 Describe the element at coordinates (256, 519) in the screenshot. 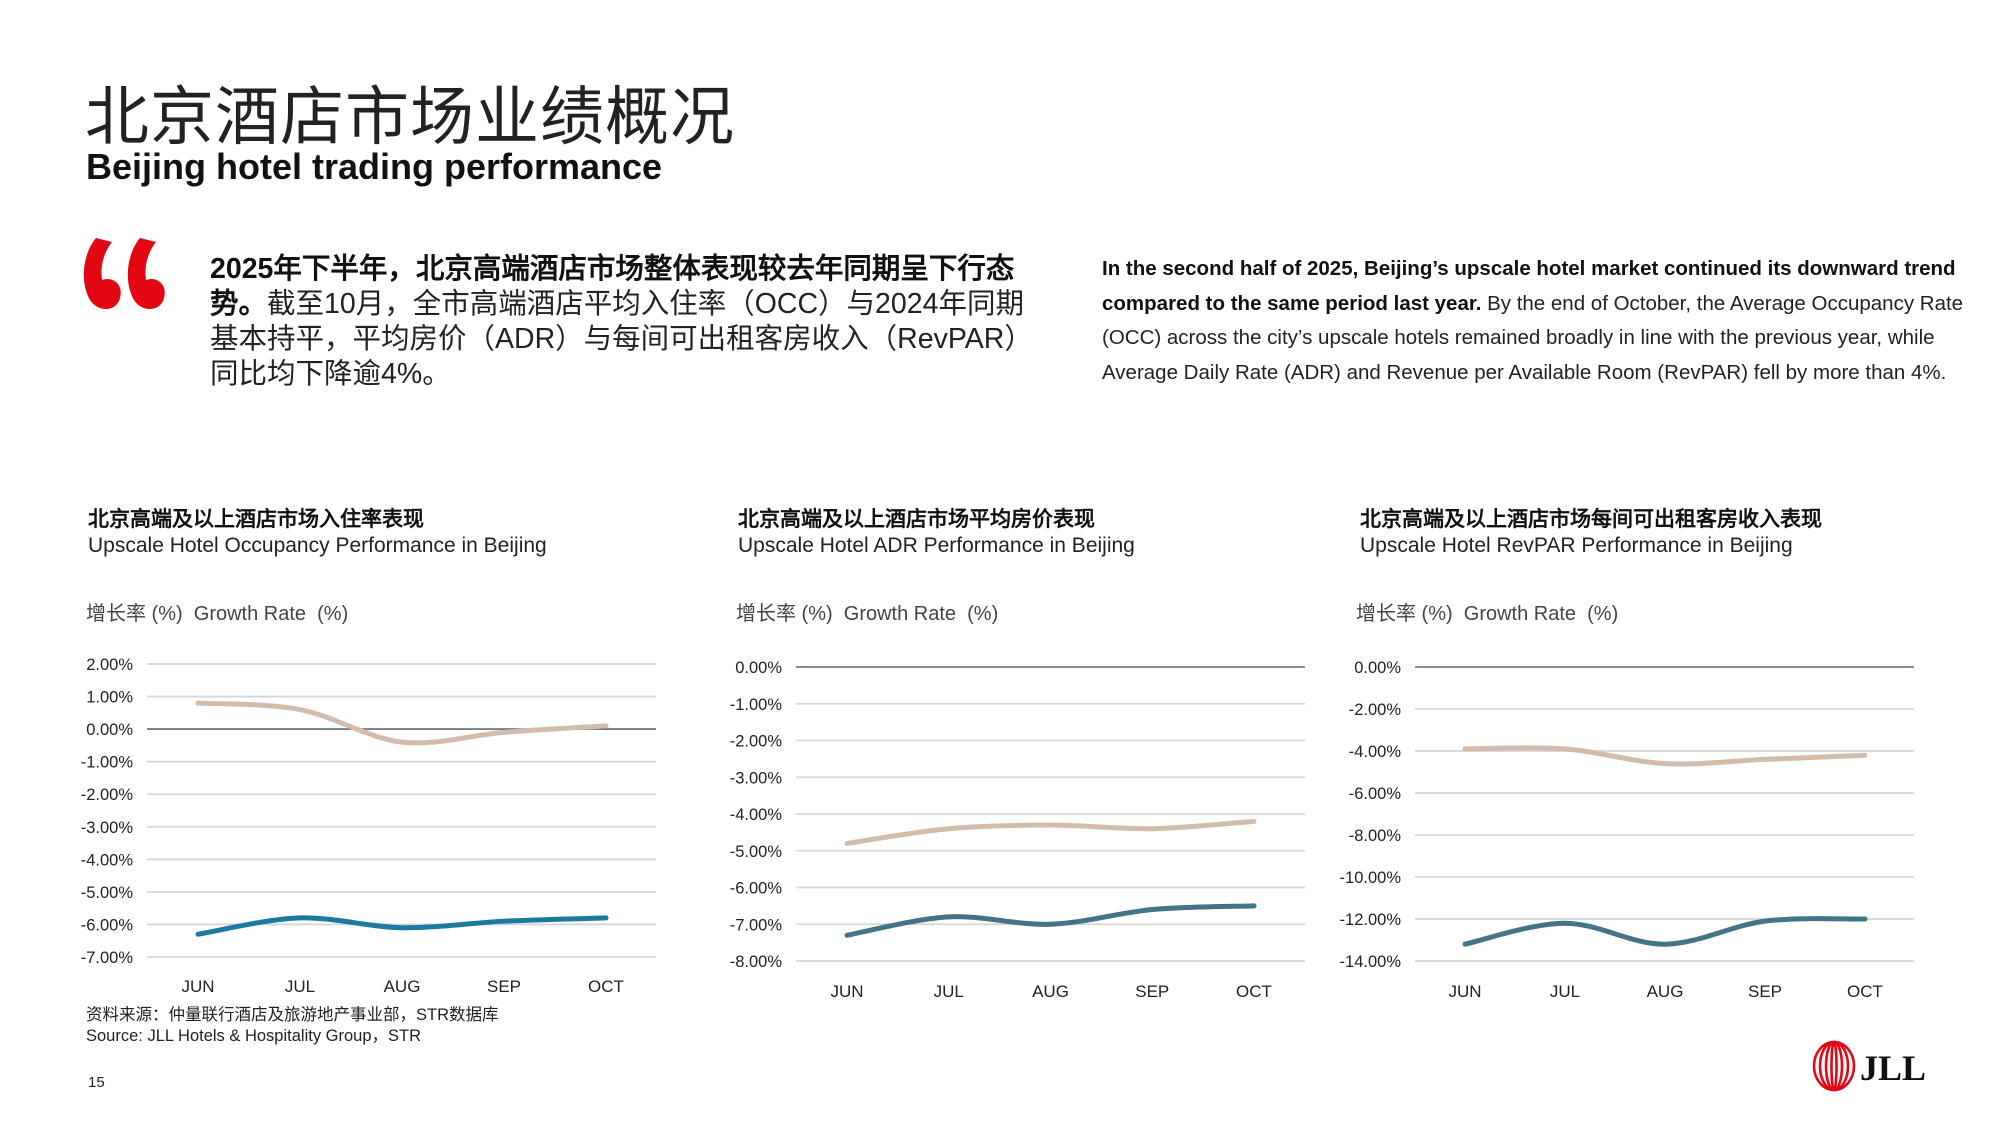

I see `chart-title-zh: 北京高端及以上酒店市场入住率表现` at that location.